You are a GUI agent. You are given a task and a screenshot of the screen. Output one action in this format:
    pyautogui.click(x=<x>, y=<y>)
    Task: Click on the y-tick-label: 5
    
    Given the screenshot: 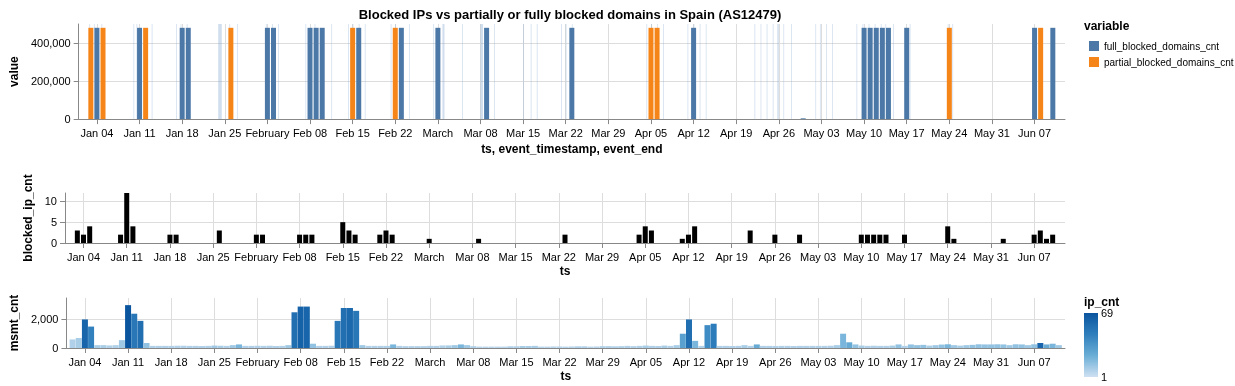 What is the action you would take?
    pyautogui.click(x=53, y=222)
    